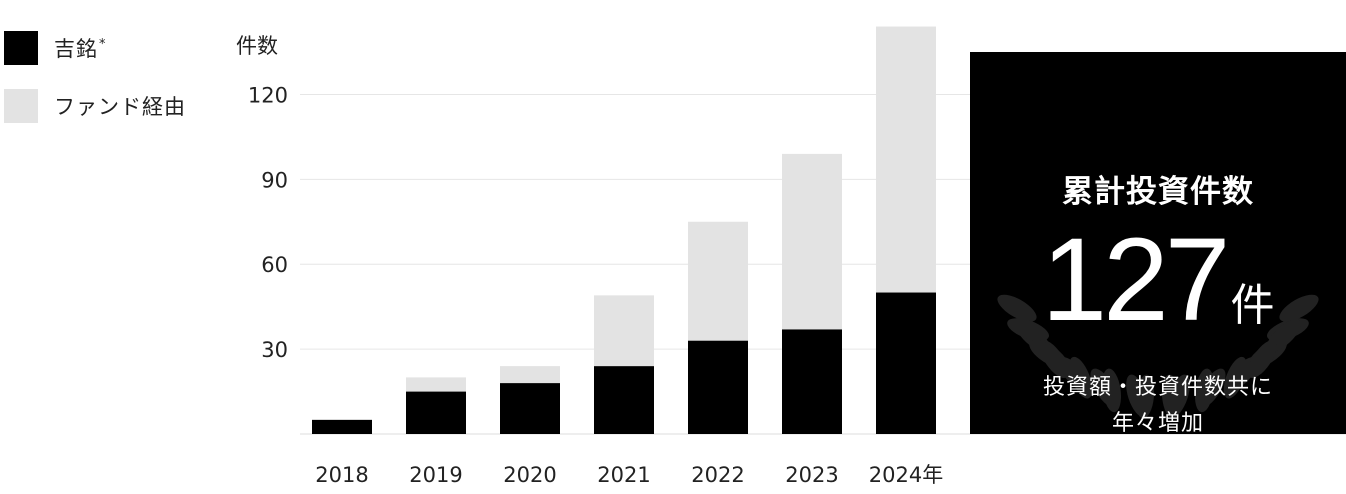 This screenshot has width=1346, height=494. Describe the element at coordinates (80, 49) in the screenshot. I see `legend-label-direct: 吉銘*` at that location.